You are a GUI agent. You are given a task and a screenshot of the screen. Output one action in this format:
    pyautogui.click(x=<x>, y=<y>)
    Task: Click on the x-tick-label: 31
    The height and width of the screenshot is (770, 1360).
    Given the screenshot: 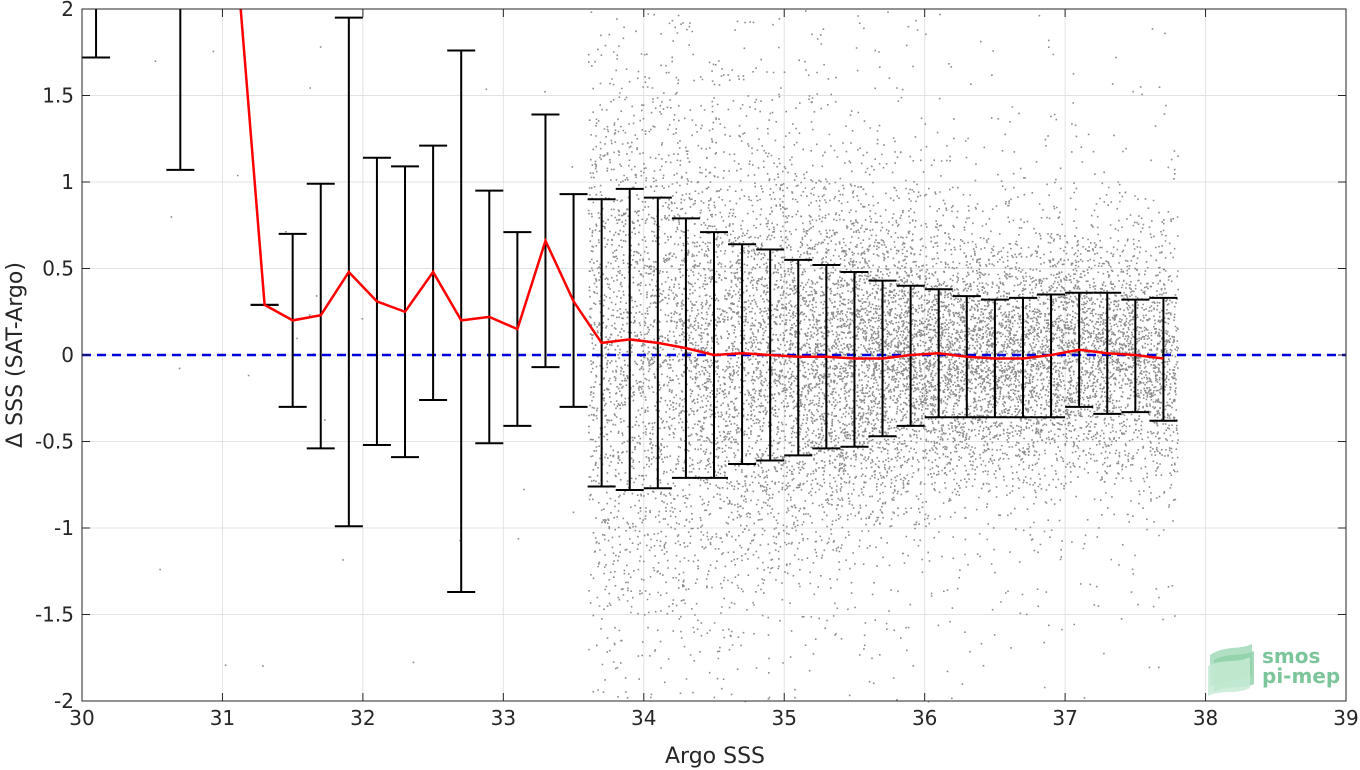 What is the action you would take?
    pyautogui.click(x=222, y=718)
    